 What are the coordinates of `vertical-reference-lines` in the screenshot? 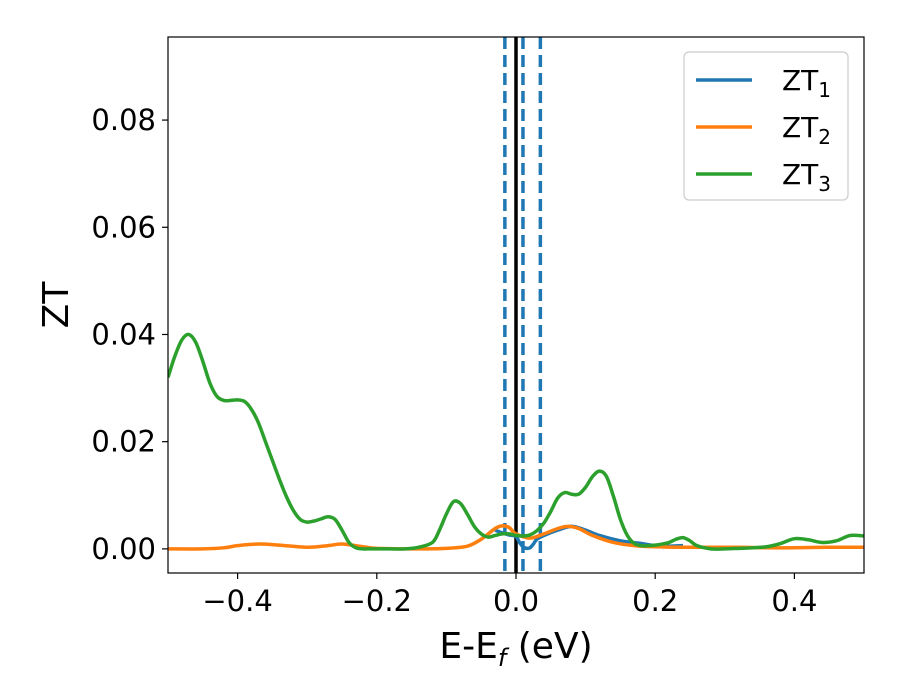 It's located at (523, 305).